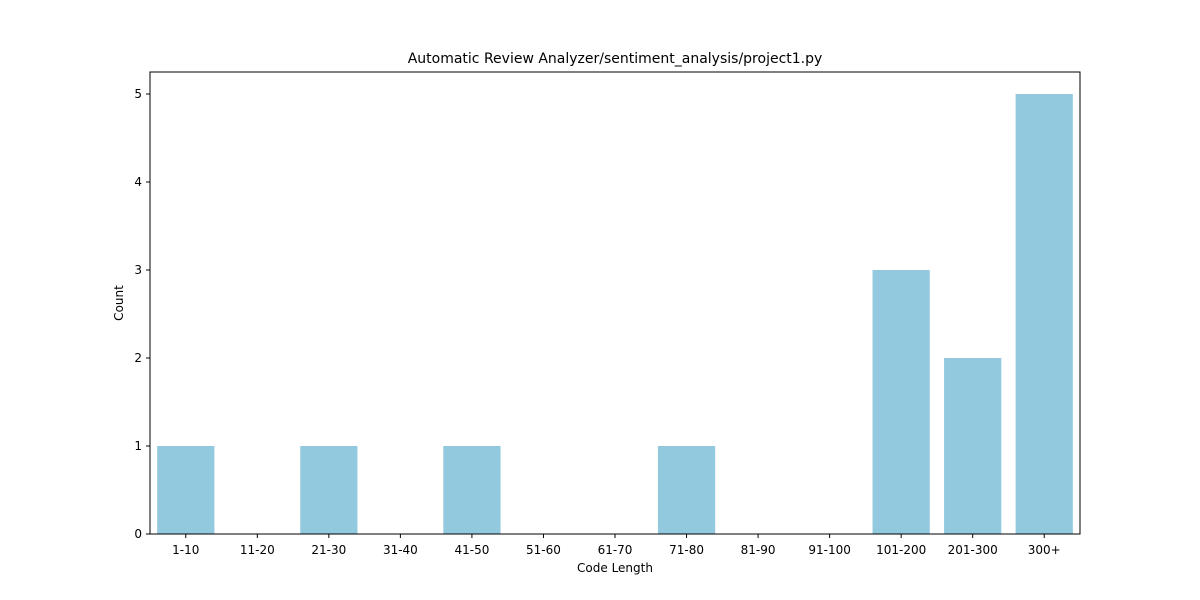 The height and width of the screenshot is (600, 1200). I want to click on x-tick-label: 71-80, so click(686, 550).